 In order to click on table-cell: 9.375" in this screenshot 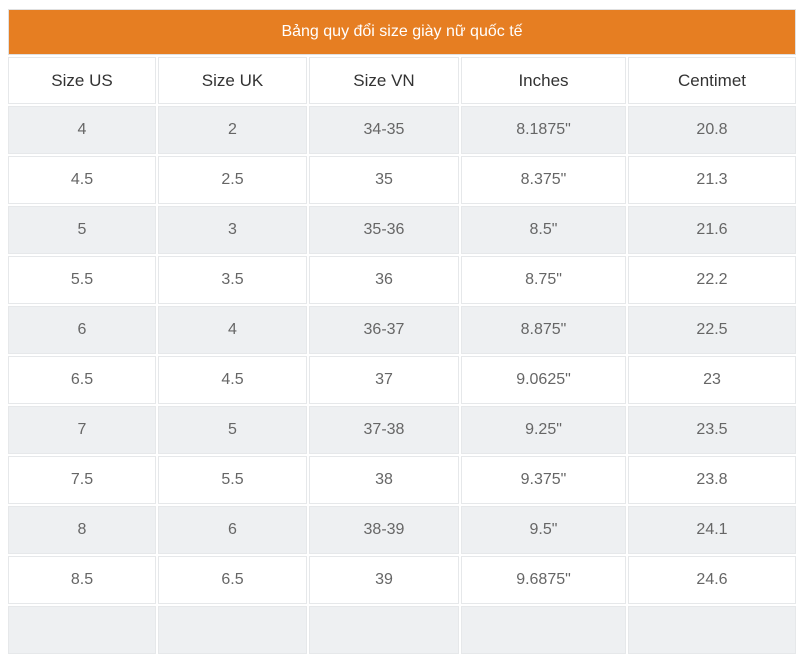, I will do `click(543, 480)`.